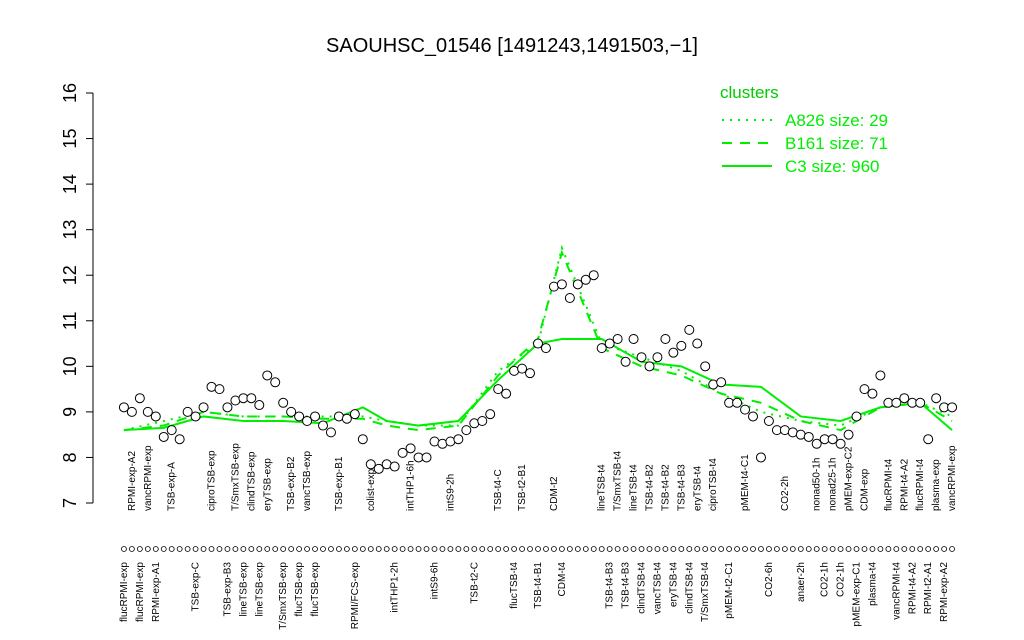  Describe the element at coordinates (132, 481) in the screenshot. I see `x-tick-label: RPMI-exp-A2` at that location.